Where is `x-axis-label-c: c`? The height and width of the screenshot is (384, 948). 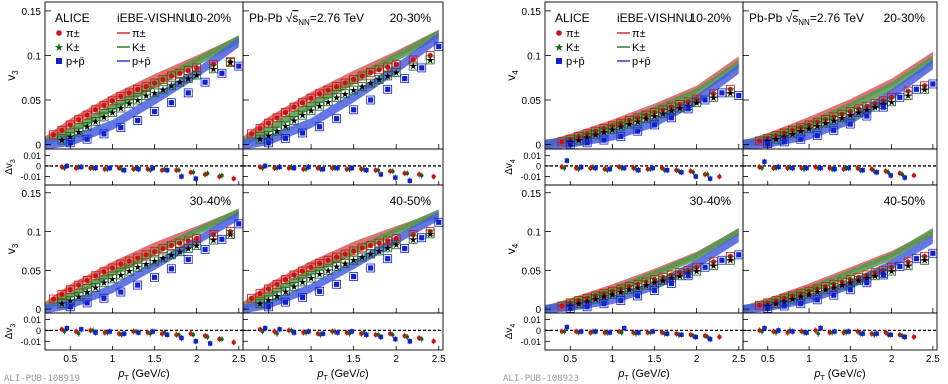 x-axis-label-c: c is located at coordinates (664, 374).